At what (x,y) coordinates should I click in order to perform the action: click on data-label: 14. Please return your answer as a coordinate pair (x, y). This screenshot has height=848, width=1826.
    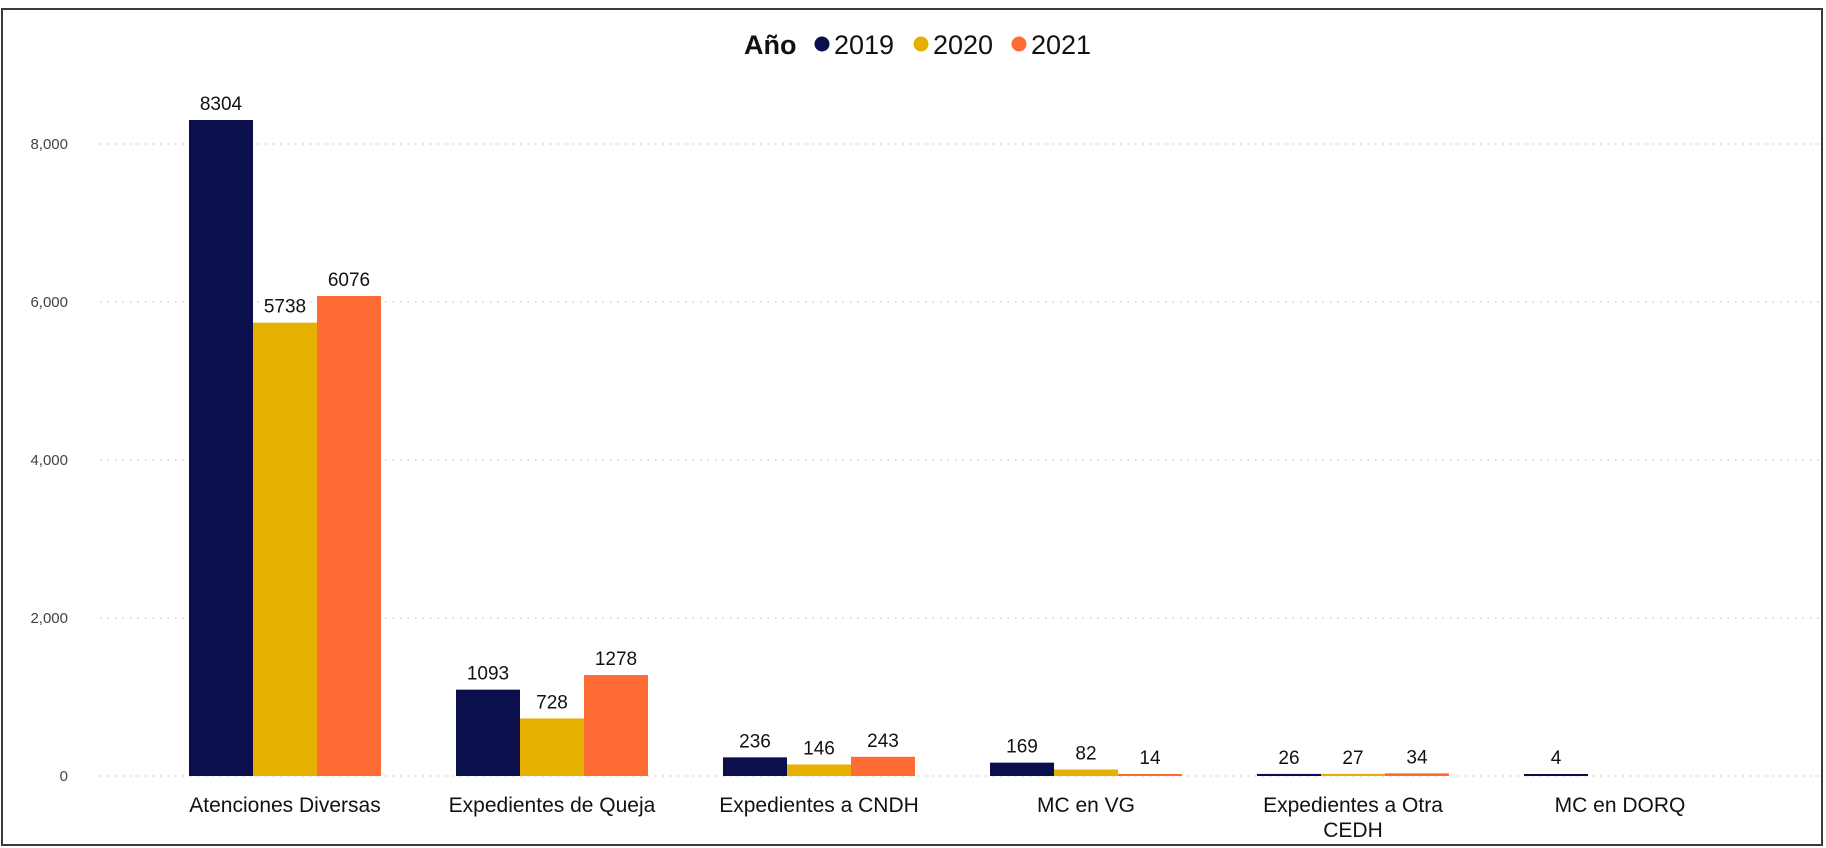
    Looking at the image, I should click on (1150, 758).